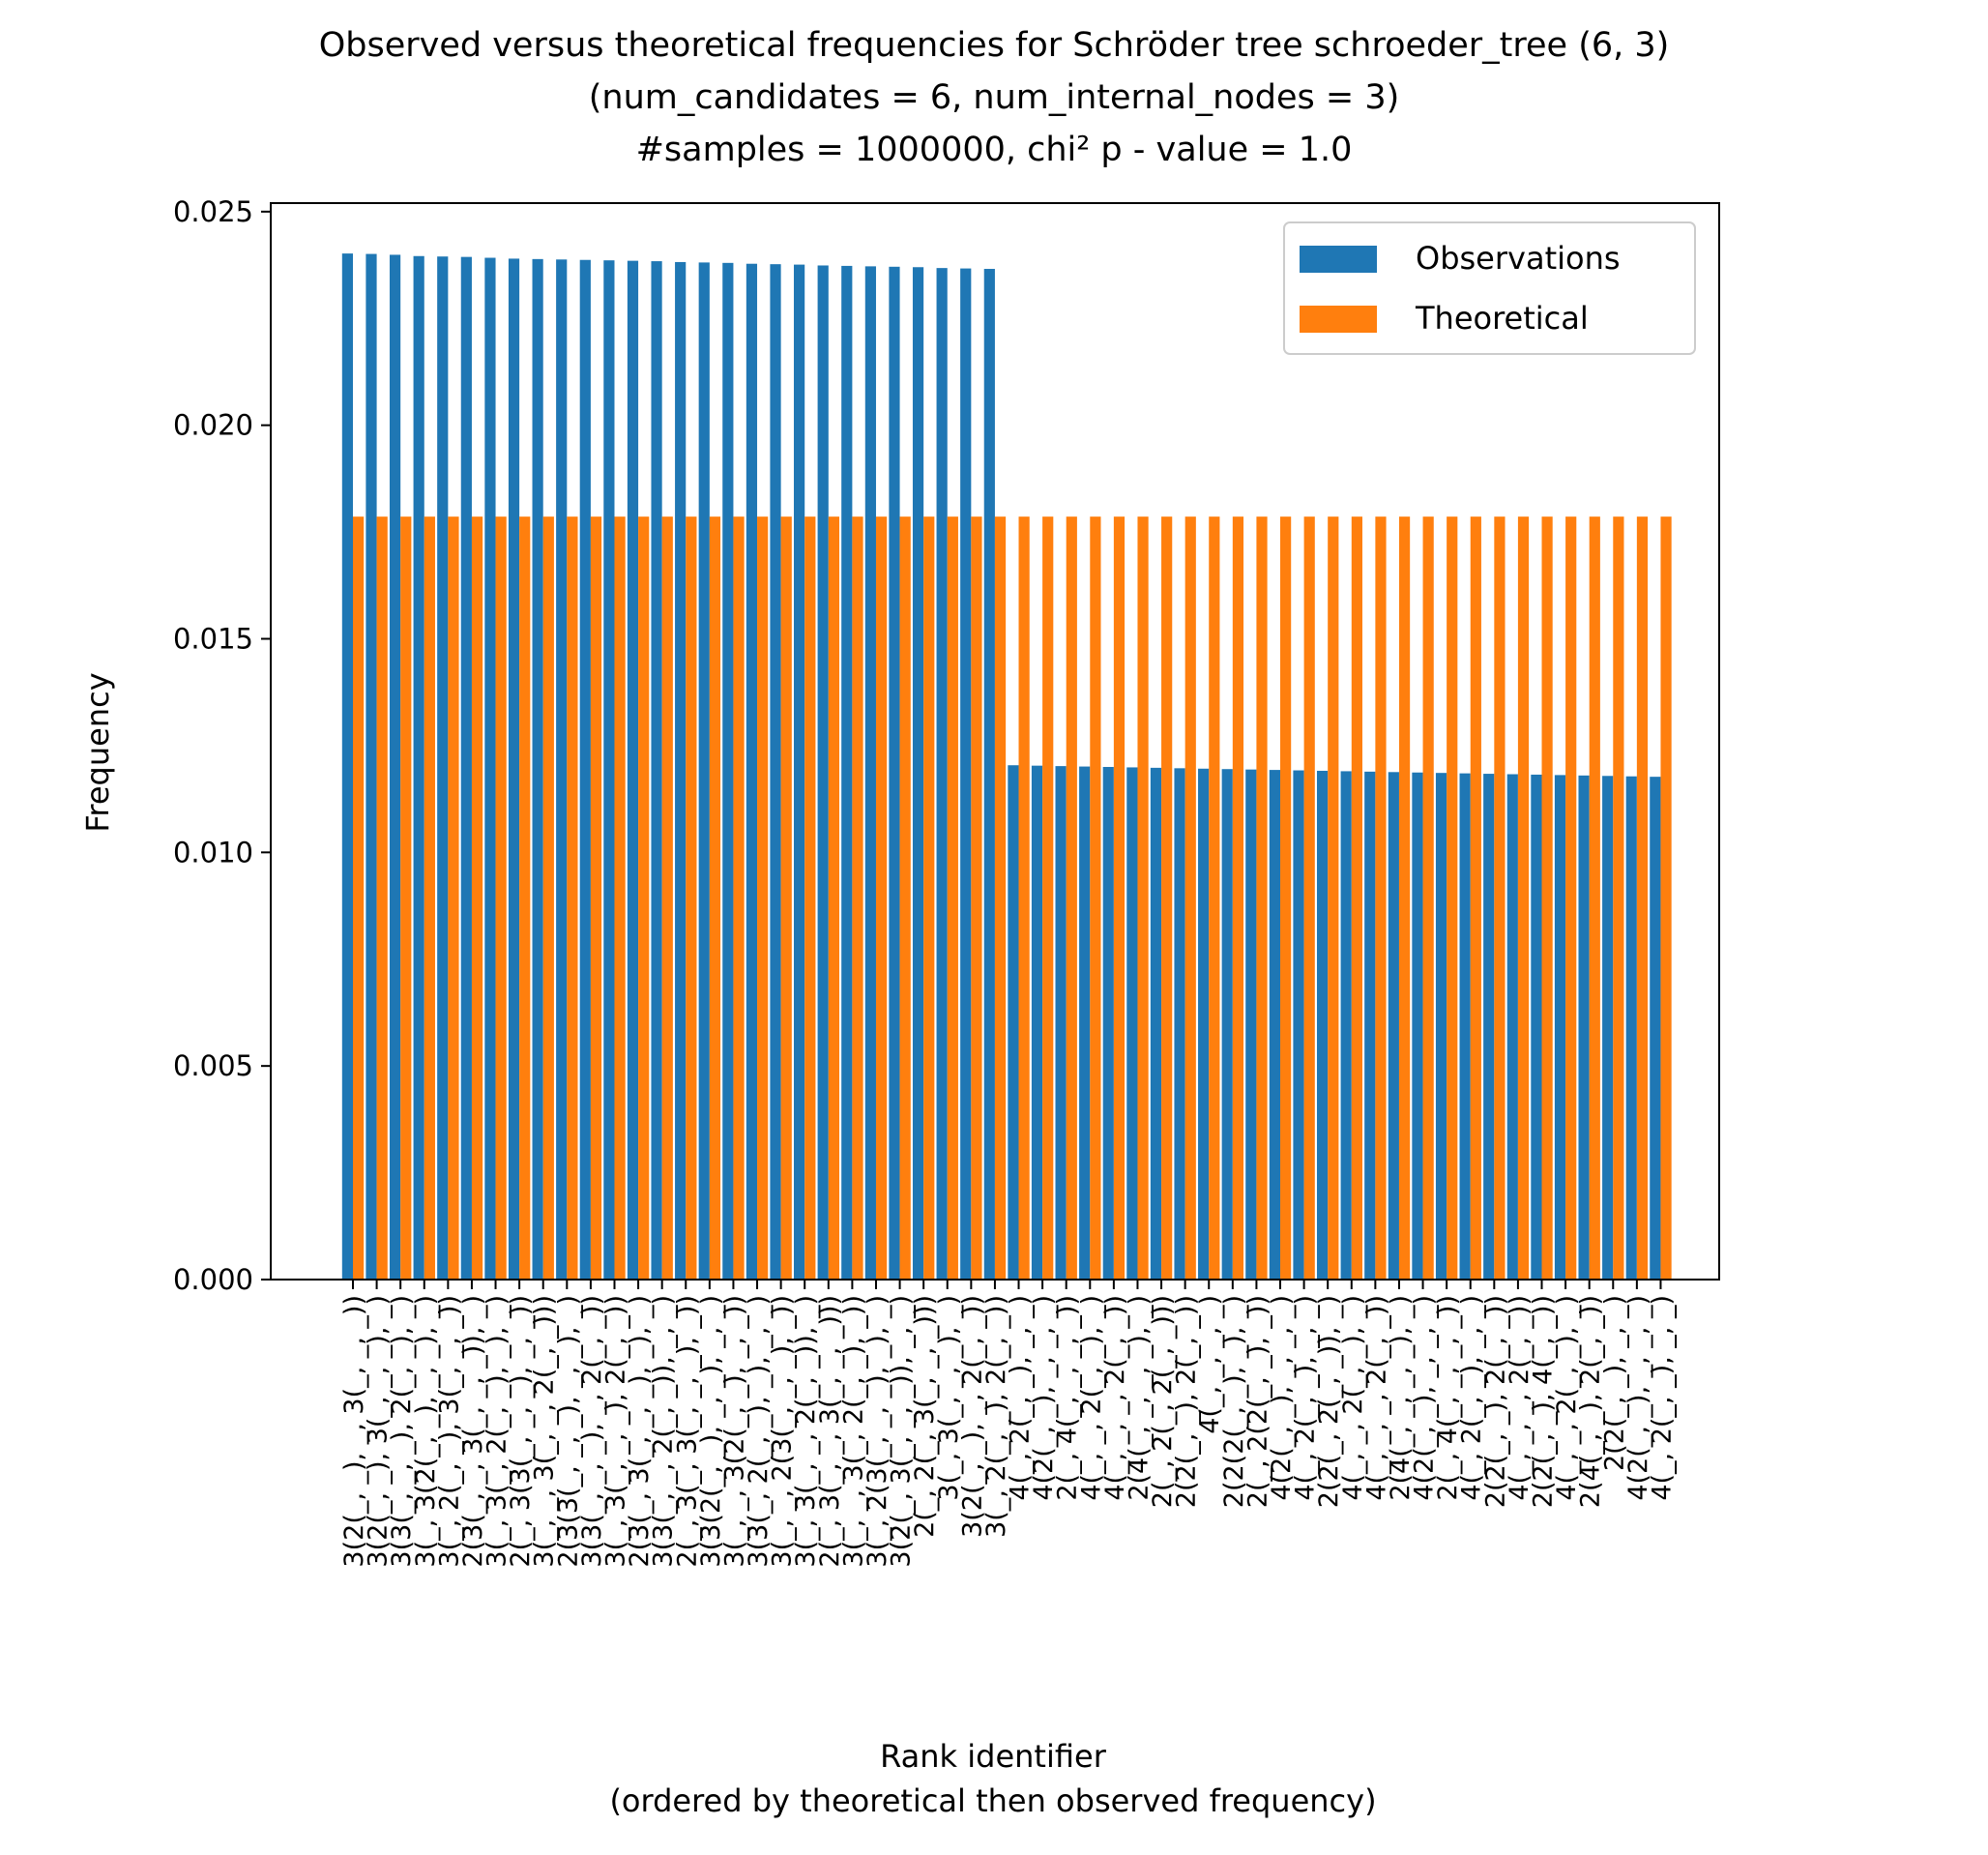 Image resolution: width=1988 pixels, height=1855 pixels. Describe the element at coordinates (1662, 1398) in the screenshot. I see `x-tick-label: 4(_, 2(_, _), _, _)` at that location.